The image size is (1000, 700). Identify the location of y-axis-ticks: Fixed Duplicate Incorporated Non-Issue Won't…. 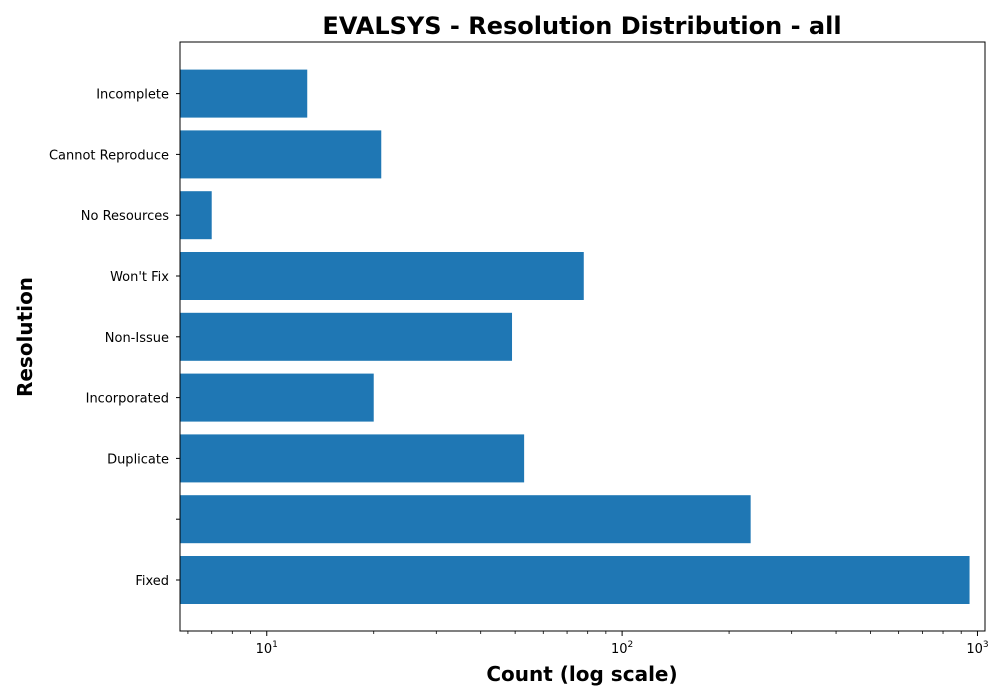
(114, 338).